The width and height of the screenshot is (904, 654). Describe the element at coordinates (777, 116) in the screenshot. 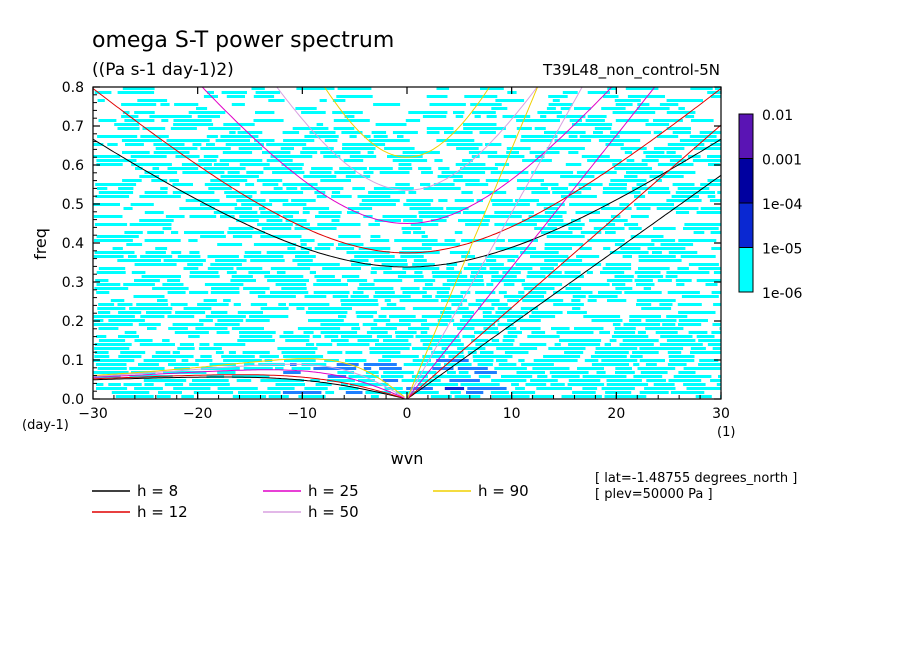

I see `colorbar-label: 0.01` at that location.